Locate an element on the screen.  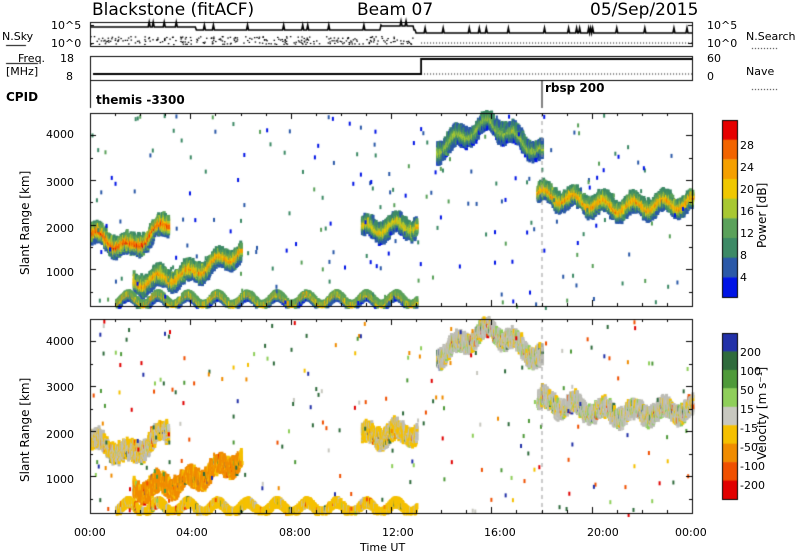
power-ytick-1000: 1000 is located at coordinates (60, 272).